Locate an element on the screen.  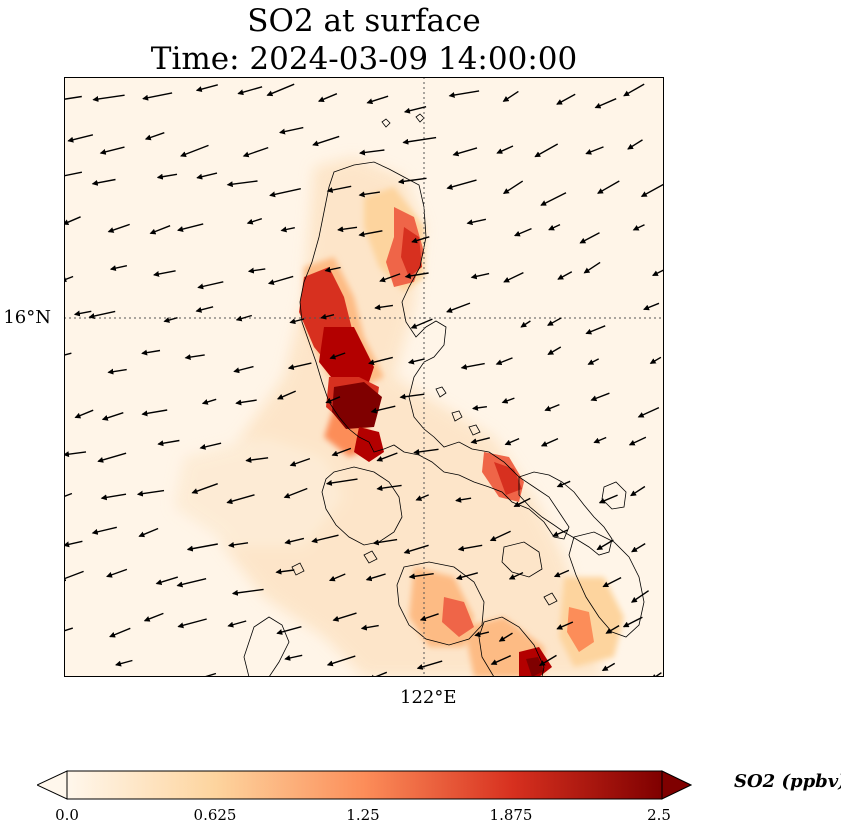
coastline-islet-b is located at coordinates (457, 416).